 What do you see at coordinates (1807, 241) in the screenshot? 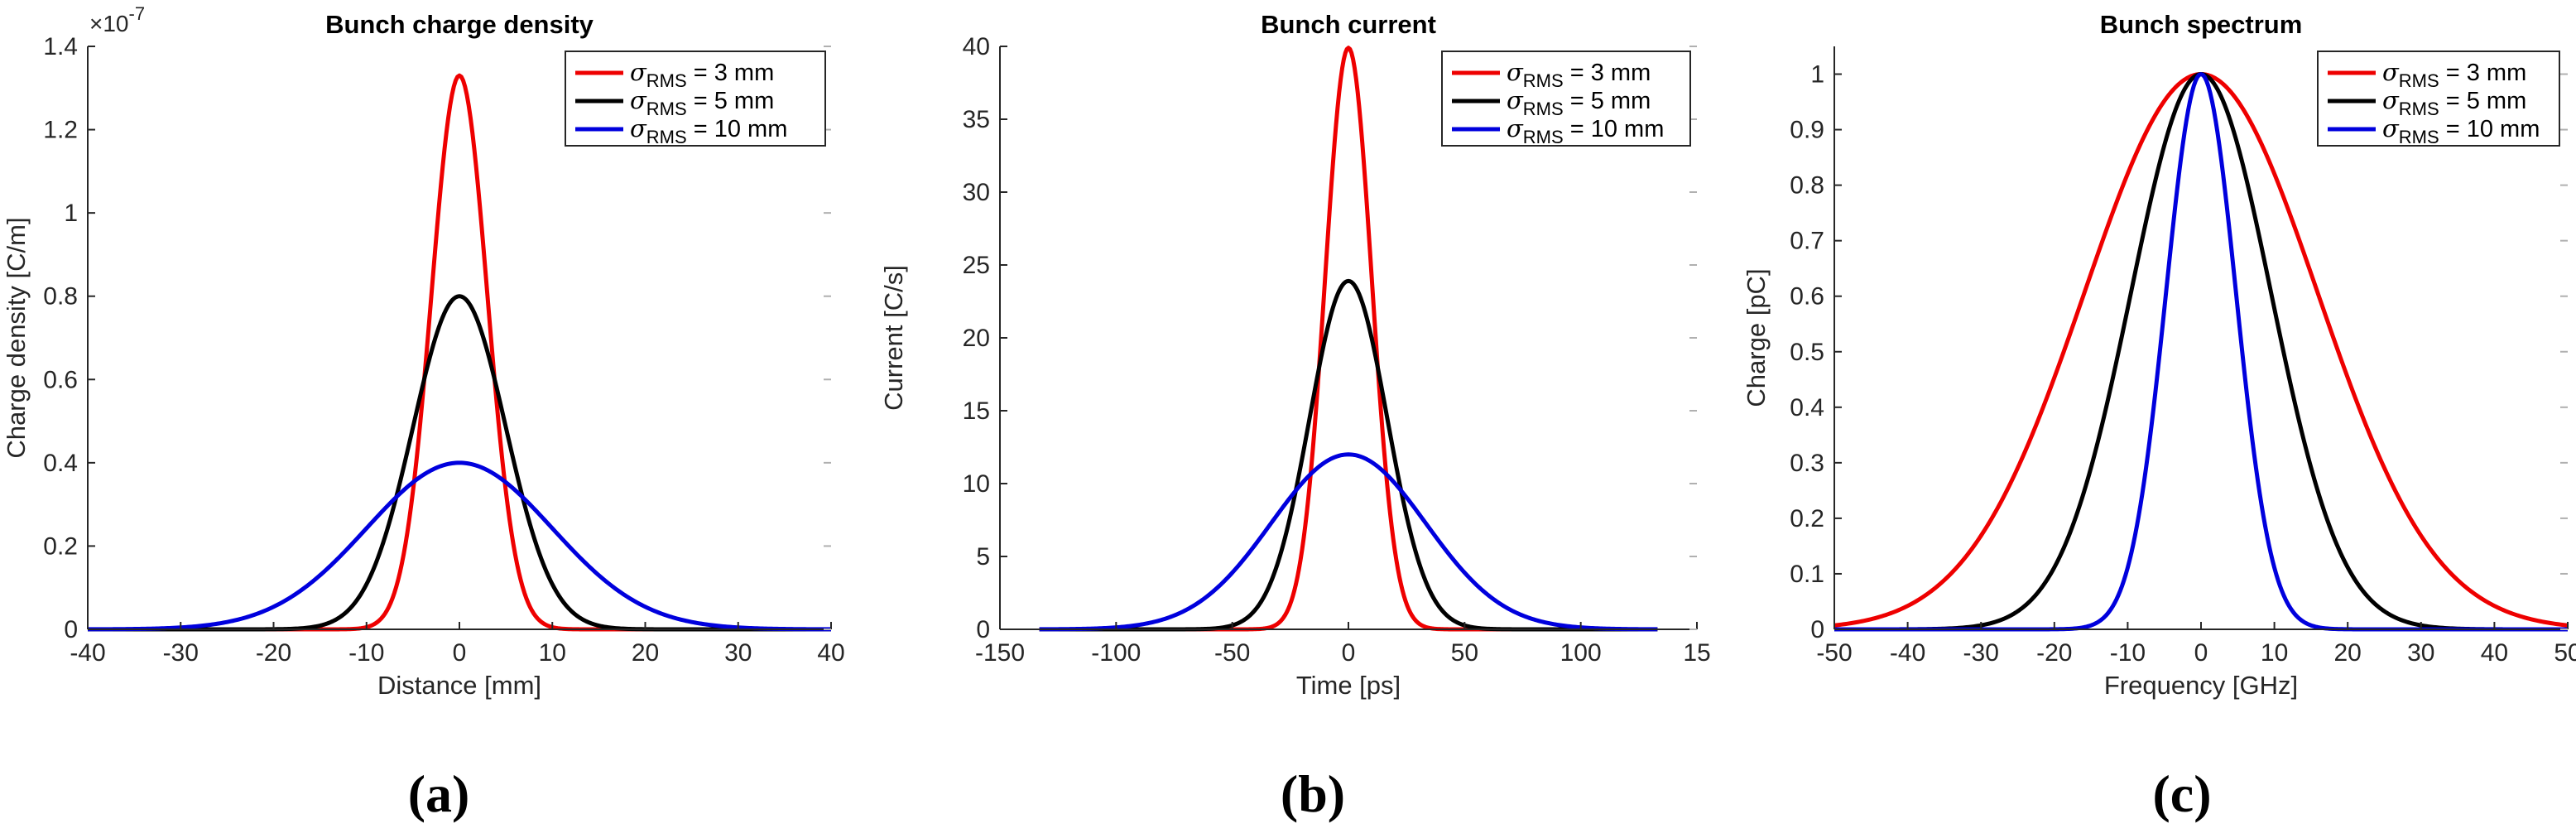
I see `y-tick-label: 0.7` at bounding box center [1807, 241].